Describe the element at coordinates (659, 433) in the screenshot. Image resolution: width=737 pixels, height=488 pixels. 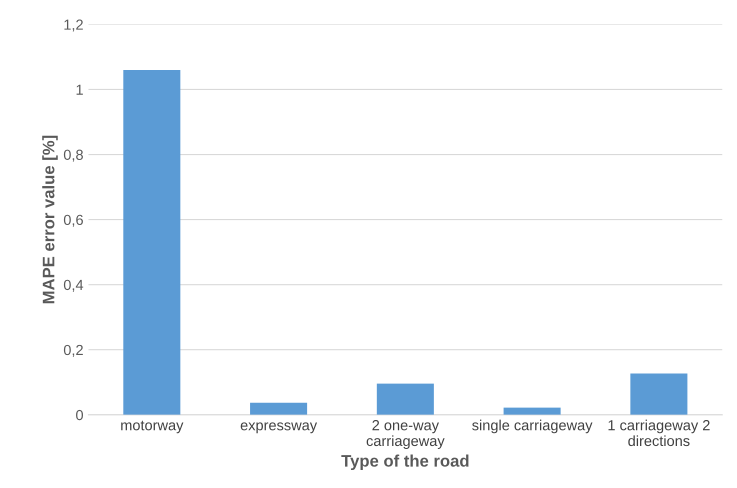
I see `x-tick-label: 1 carriageway 2 directions` at that location.